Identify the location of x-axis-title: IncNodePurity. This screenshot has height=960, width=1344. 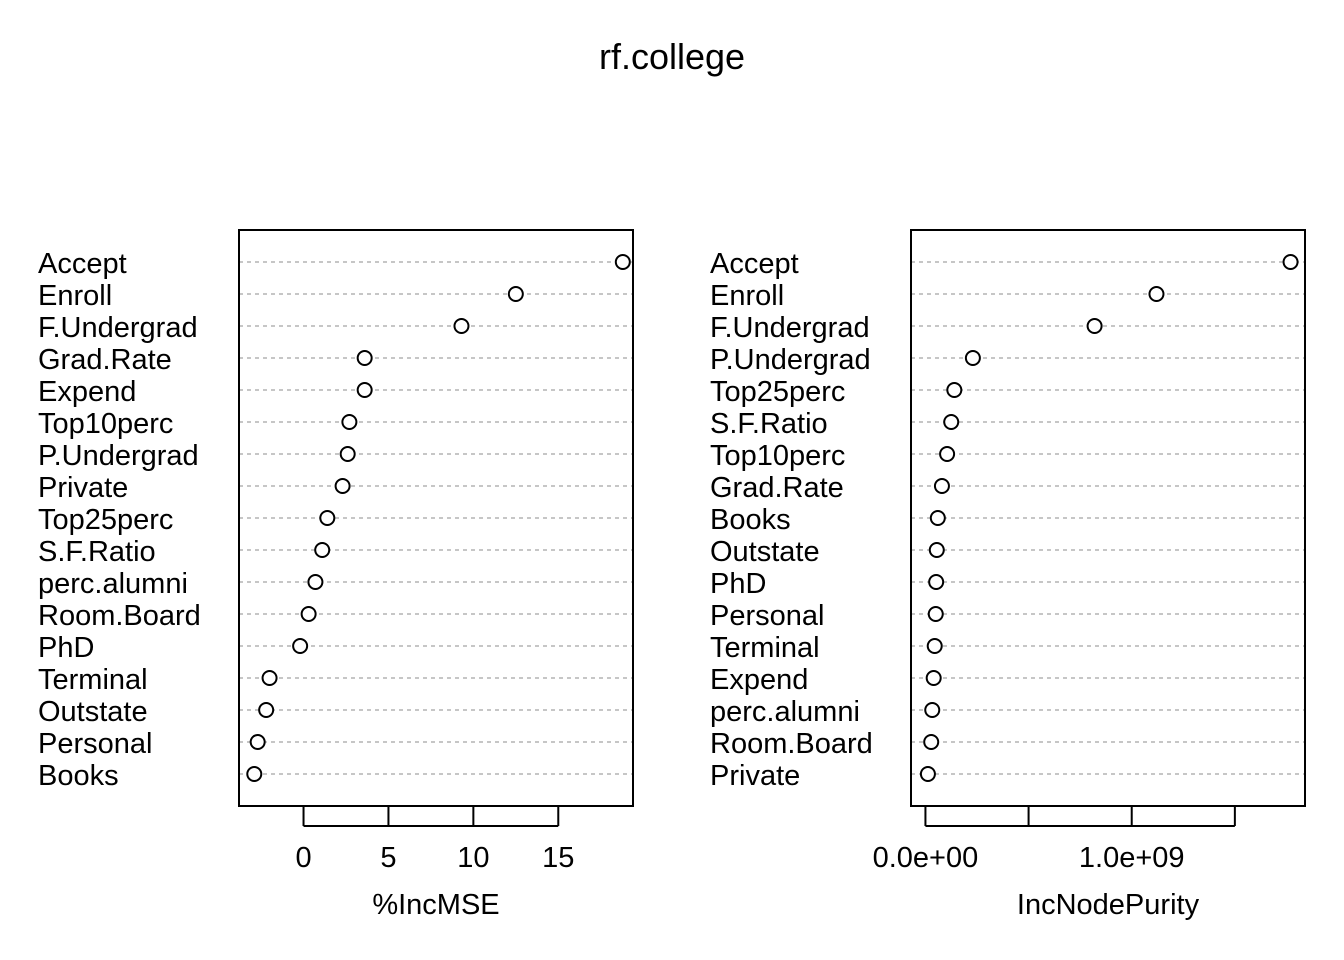
(1108, 905).